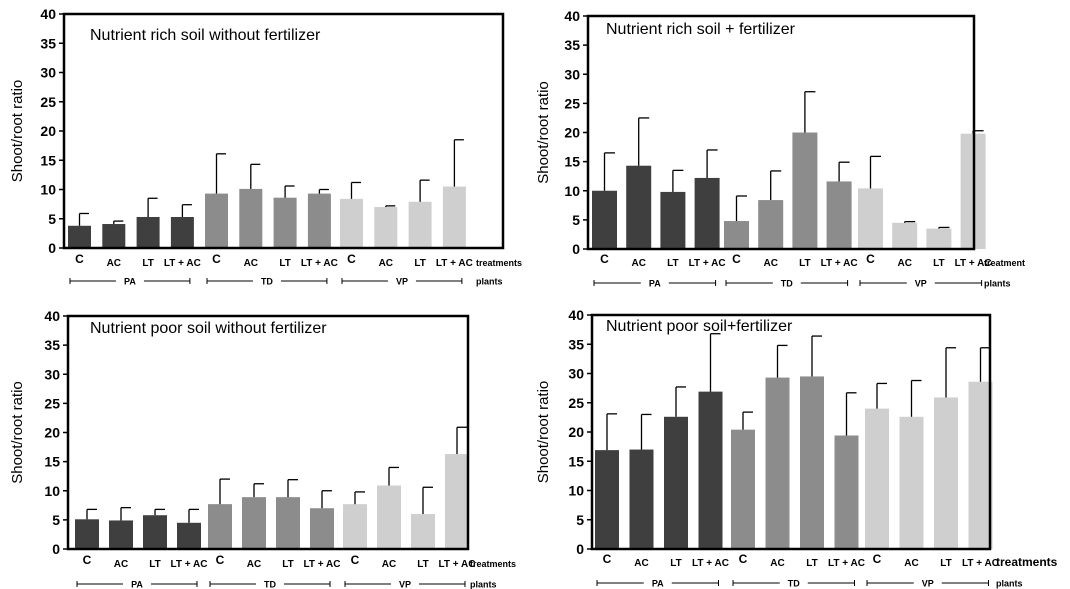 Image resolution: width=1070 pixels, height=589 pixels. What do you see at coordinates (787, 284) in the screenshot?
I see `plants-group-label: TD` at bounding box center [787, 284].